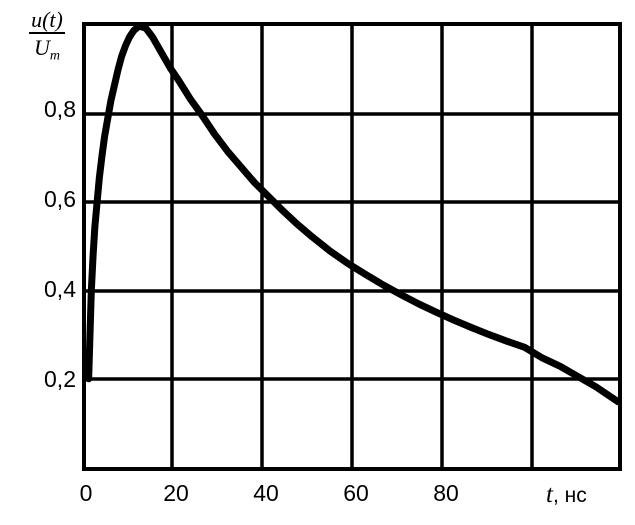  I want to click on x-axis-title: t, нс, so click(566, 495).